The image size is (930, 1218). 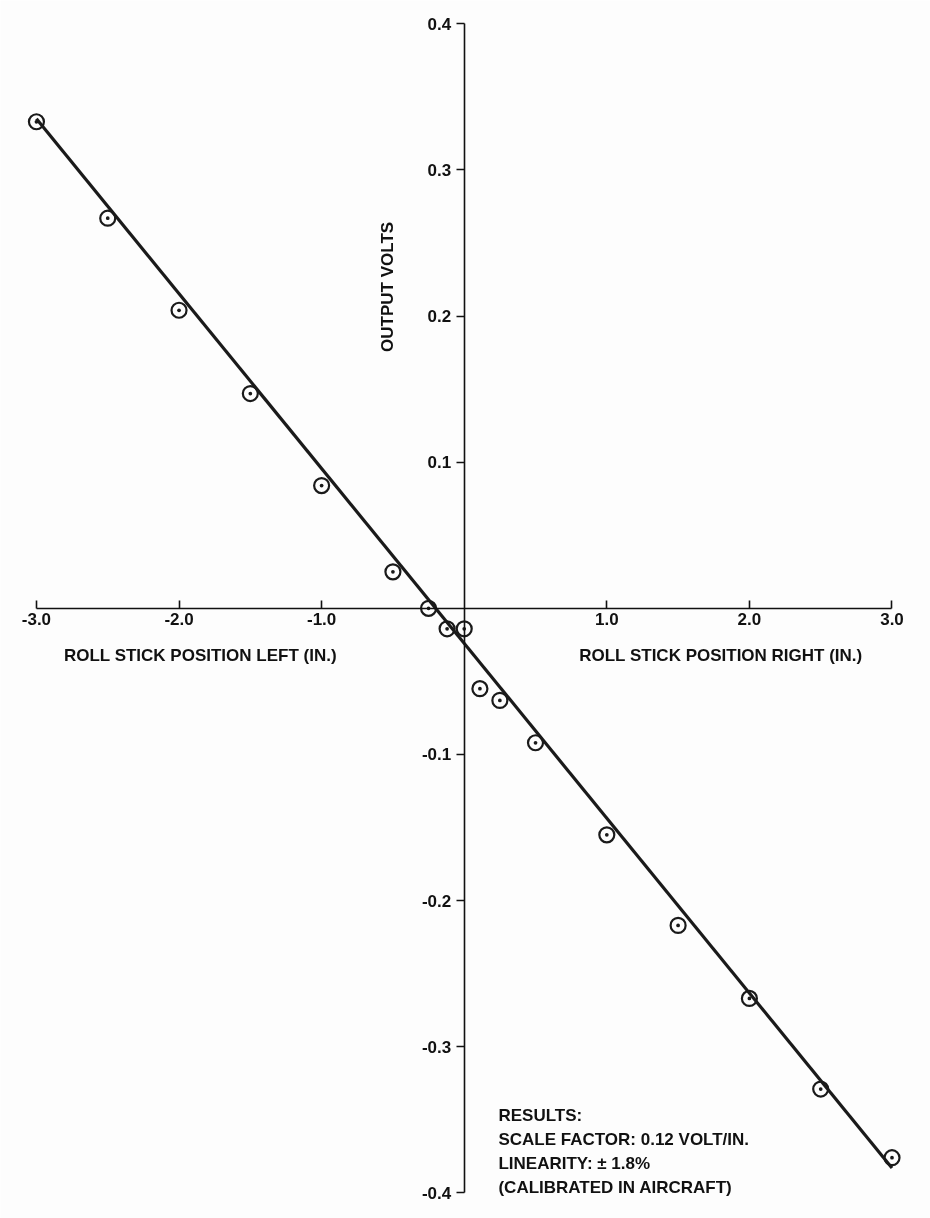 What do you see at coordinates (36, 620) in the screenshot?
I see `x-tick-label: -3.0` at bounding box center [36, 620].